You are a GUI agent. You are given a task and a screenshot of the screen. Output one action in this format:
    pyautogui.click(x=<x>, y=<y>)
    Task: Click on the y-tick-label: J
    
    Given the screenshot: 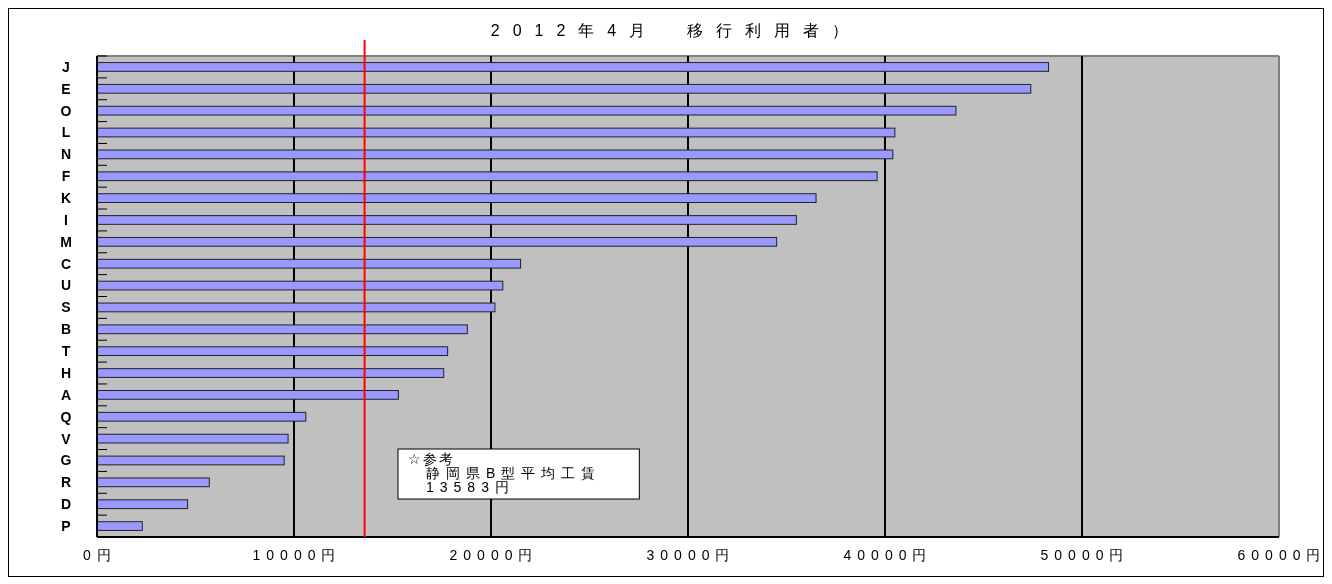 What is the action you would take?
    pyautogui.click(x=66, y=66)
    